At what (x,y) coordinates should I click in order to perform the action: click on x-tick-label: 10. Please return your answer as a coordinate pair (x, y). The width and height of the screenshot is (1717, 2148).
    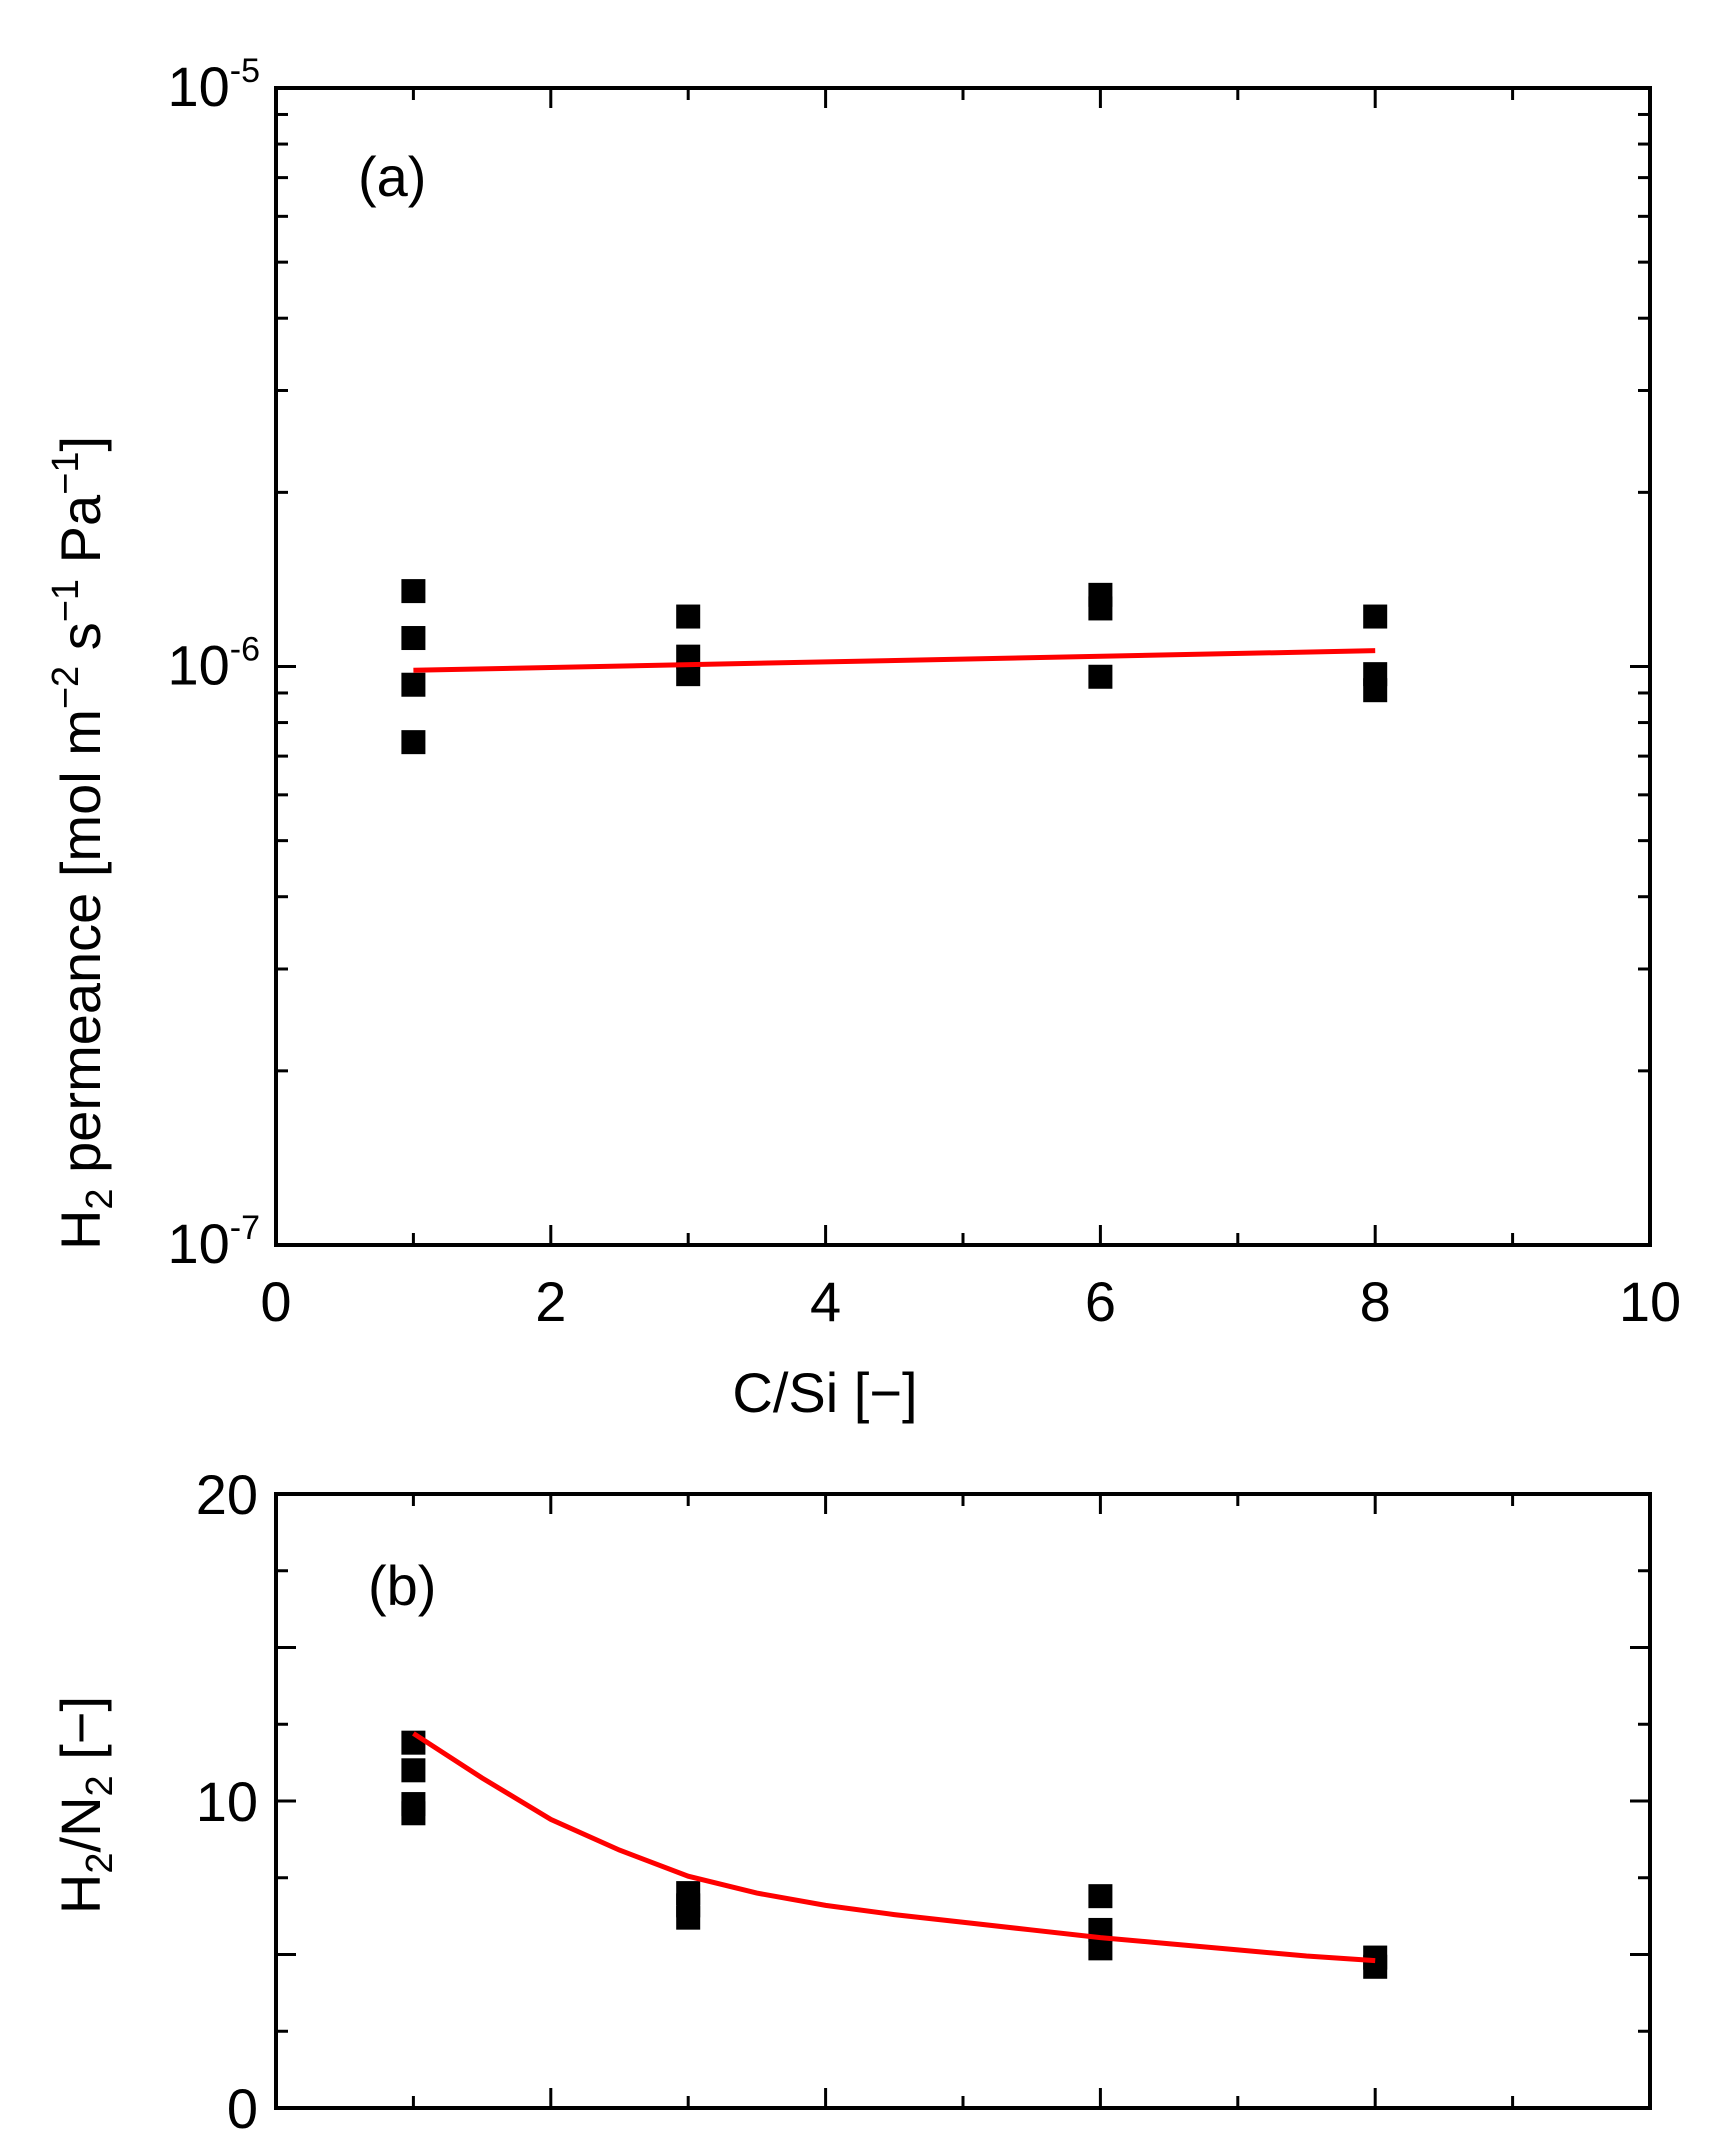
    Looking at the image, I should click on (1650, 1301).